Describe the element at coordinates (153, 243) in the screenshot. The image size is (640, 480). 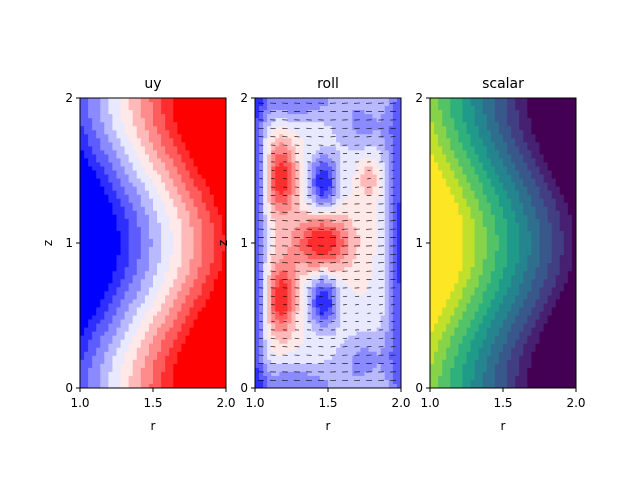
I see `contour-field` at that location.